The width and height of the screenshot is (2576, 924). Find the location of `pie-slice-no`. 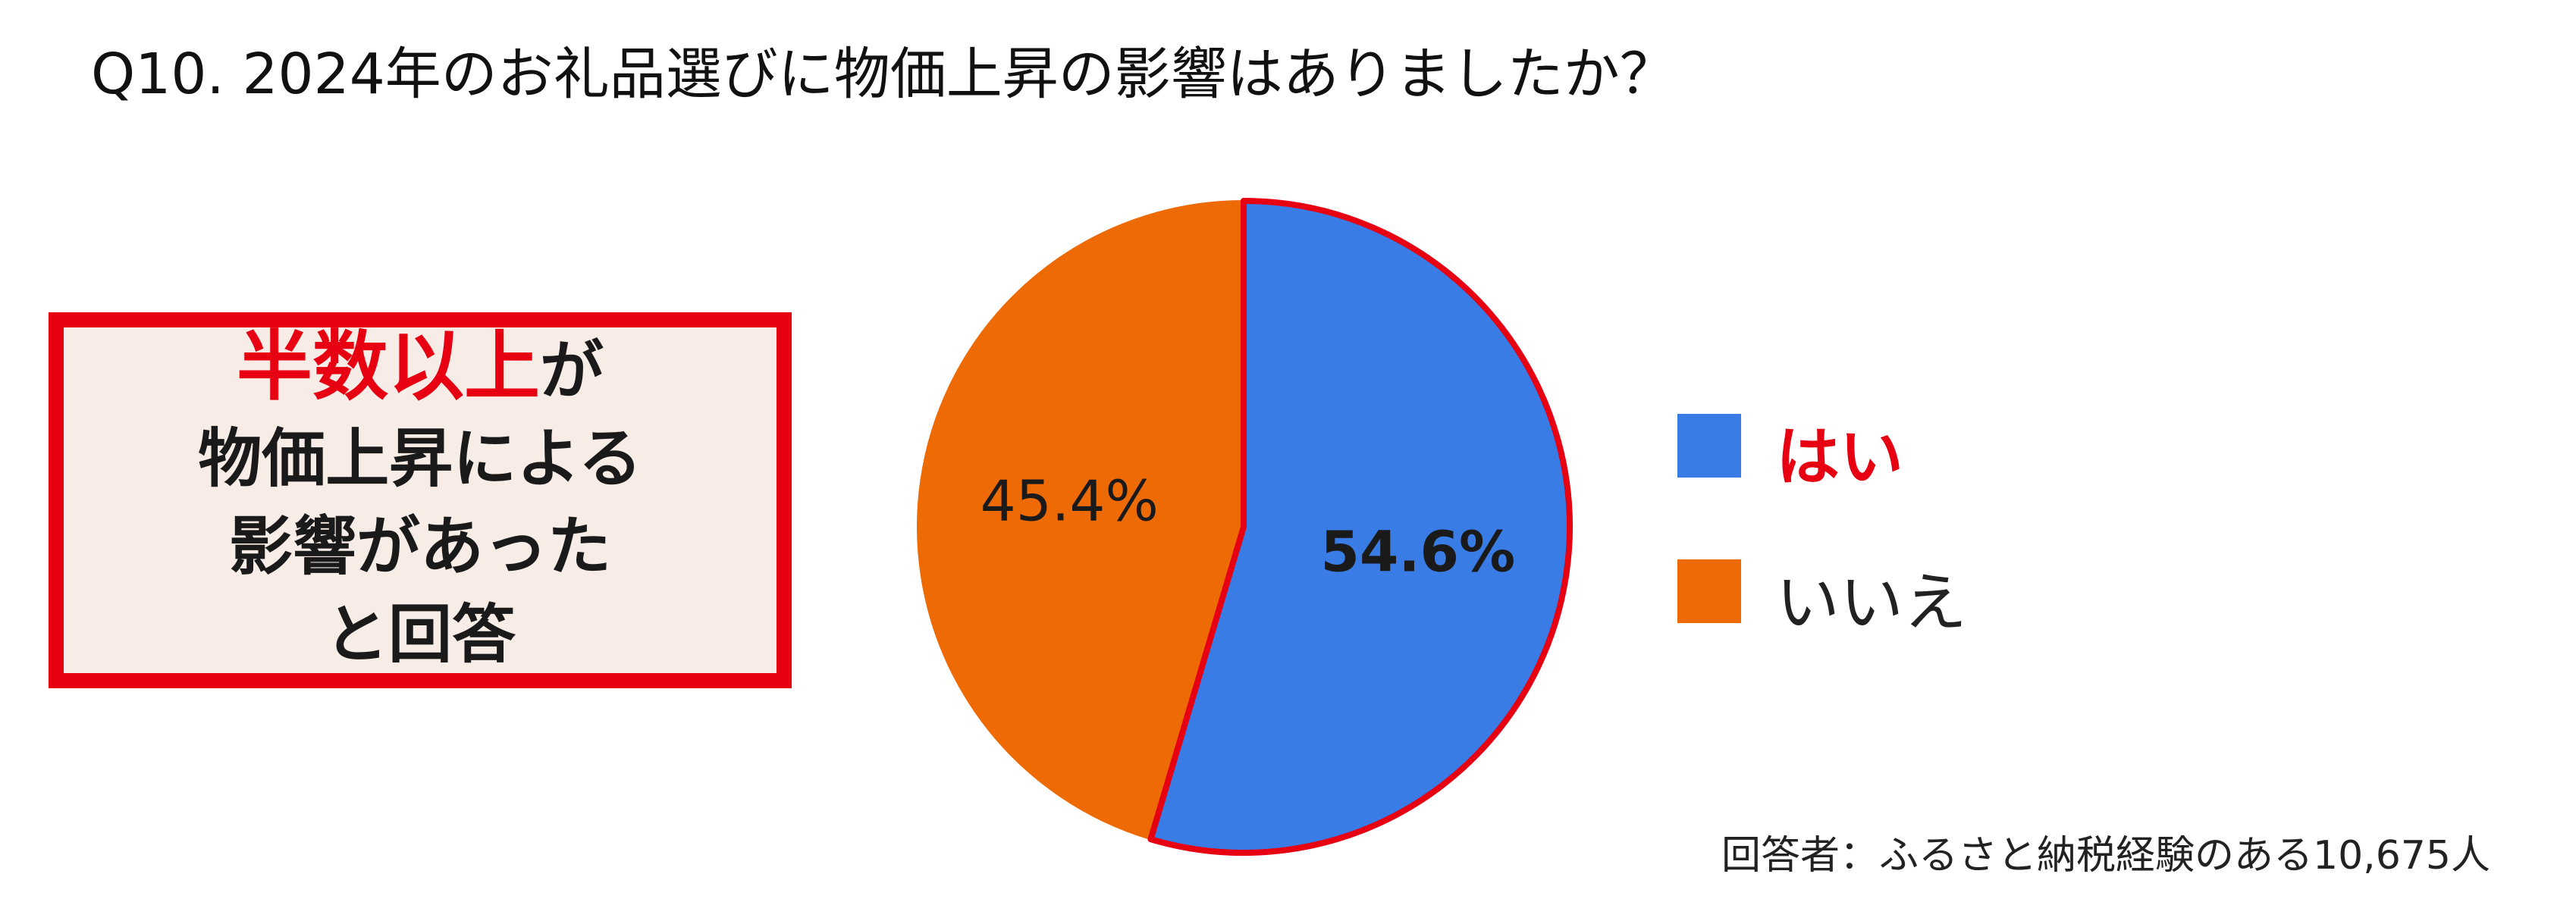

pie-slice-no is located at coordinates (1080, 520).